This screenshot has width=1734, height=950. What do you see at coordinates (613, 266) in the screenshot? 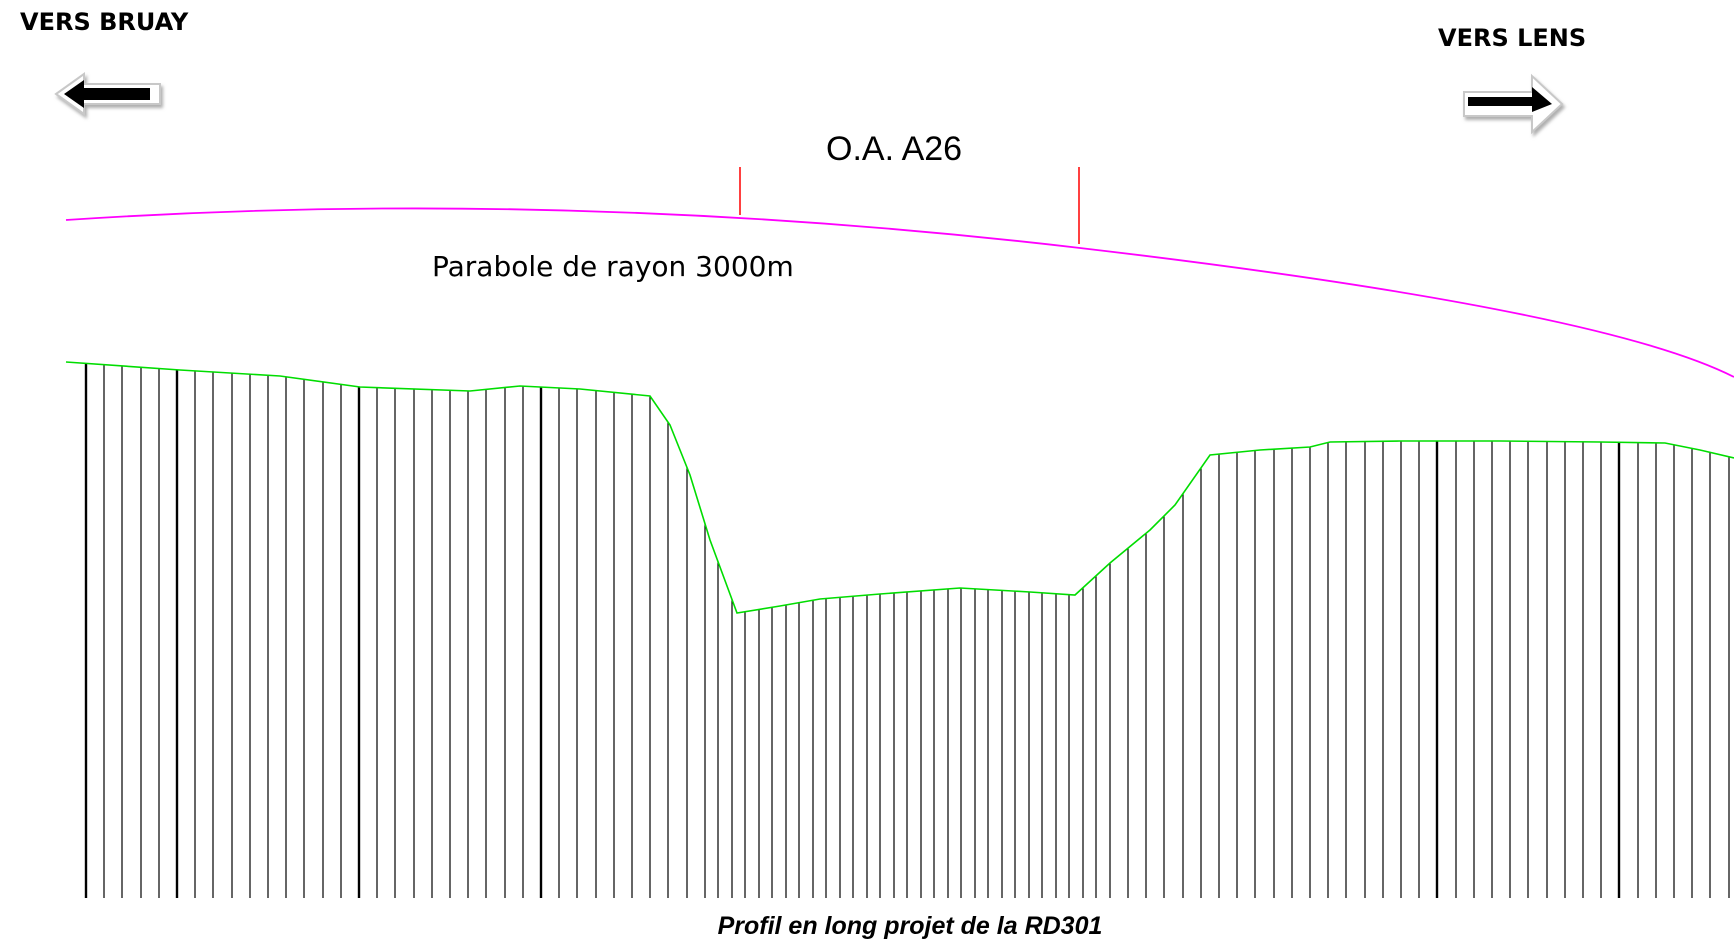
I see `parabola-label: Parabole de rayon 3000m` at bounding box center [613, 266].